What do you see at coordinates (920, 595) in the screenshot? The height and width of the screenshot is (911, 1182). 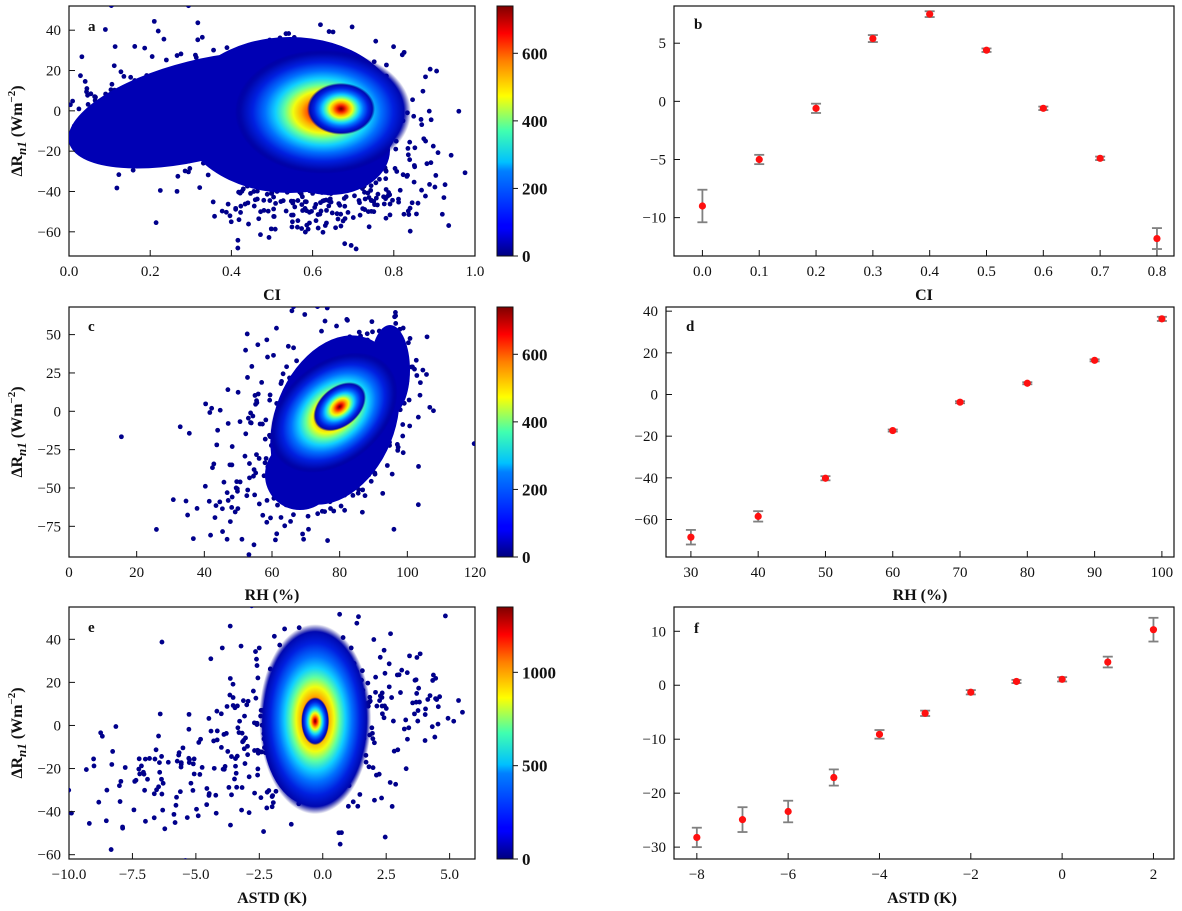 I see `panel-d-xlabel: RH (%)` at bounding box center [920, 595].